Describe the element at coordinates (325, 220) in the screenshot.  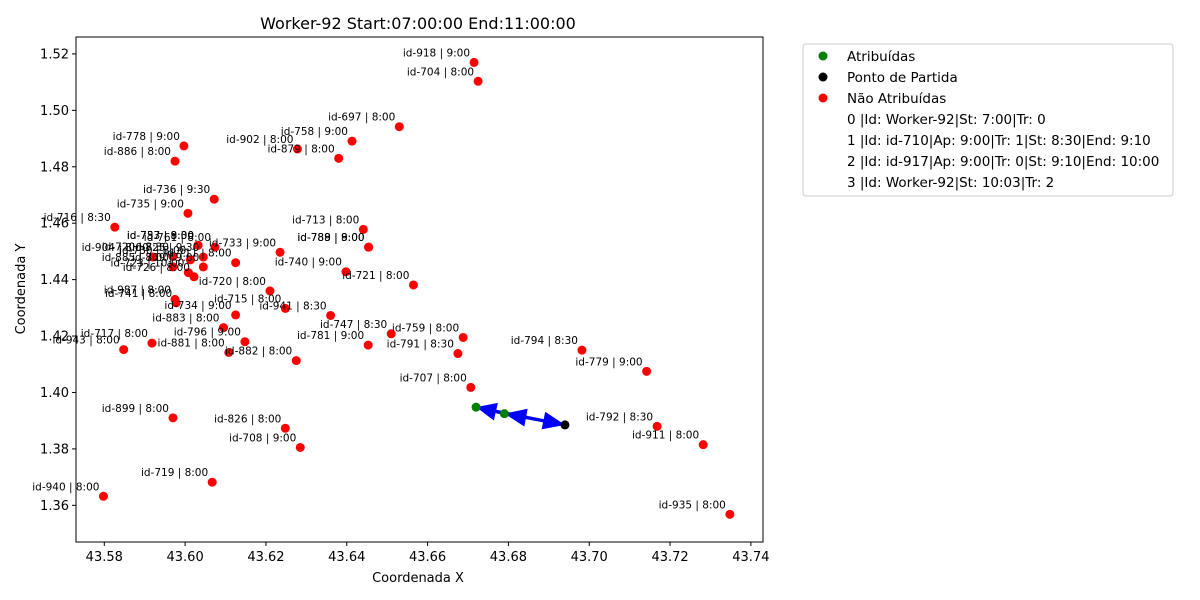
I see `point-label: id-713 | 8:00` at that location.